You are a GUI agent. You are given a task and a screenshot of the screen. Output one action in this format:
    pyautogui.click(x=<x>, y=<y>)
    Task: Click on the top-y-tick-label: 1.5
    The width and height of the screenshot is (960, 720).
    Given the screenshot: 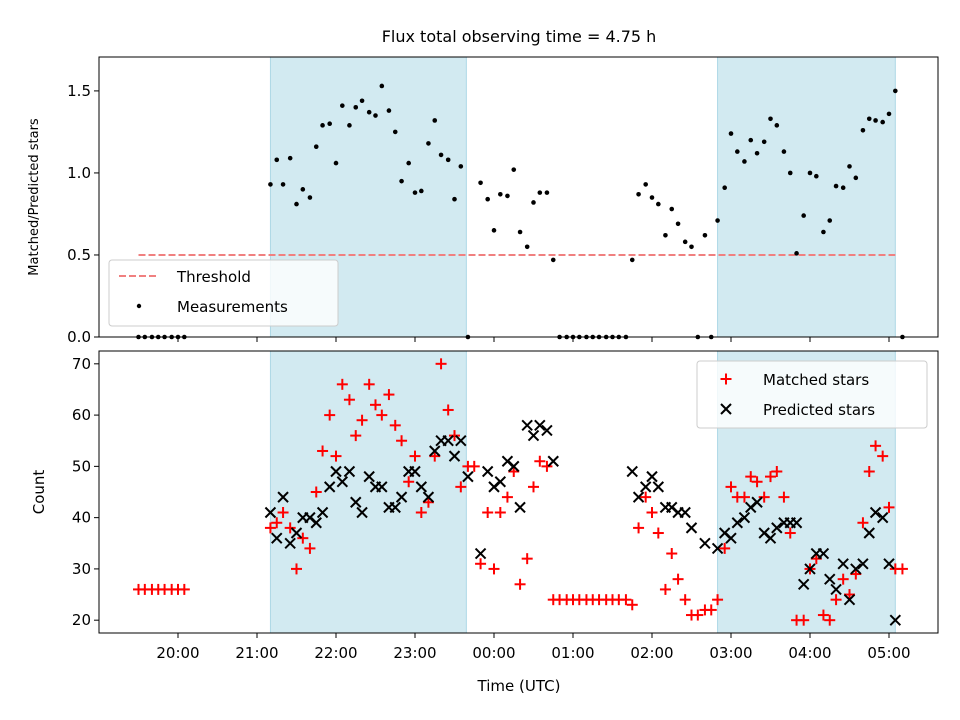 What is the action you would take?
    pyautogui.click(x=79, y=91)
    